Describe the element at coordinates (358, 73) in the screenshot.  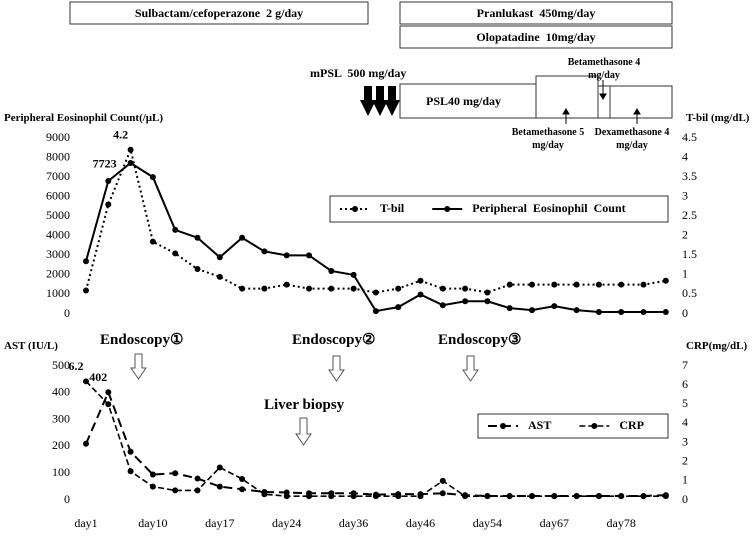
I see `annotation: mPSL 500 mg/day` at that location.